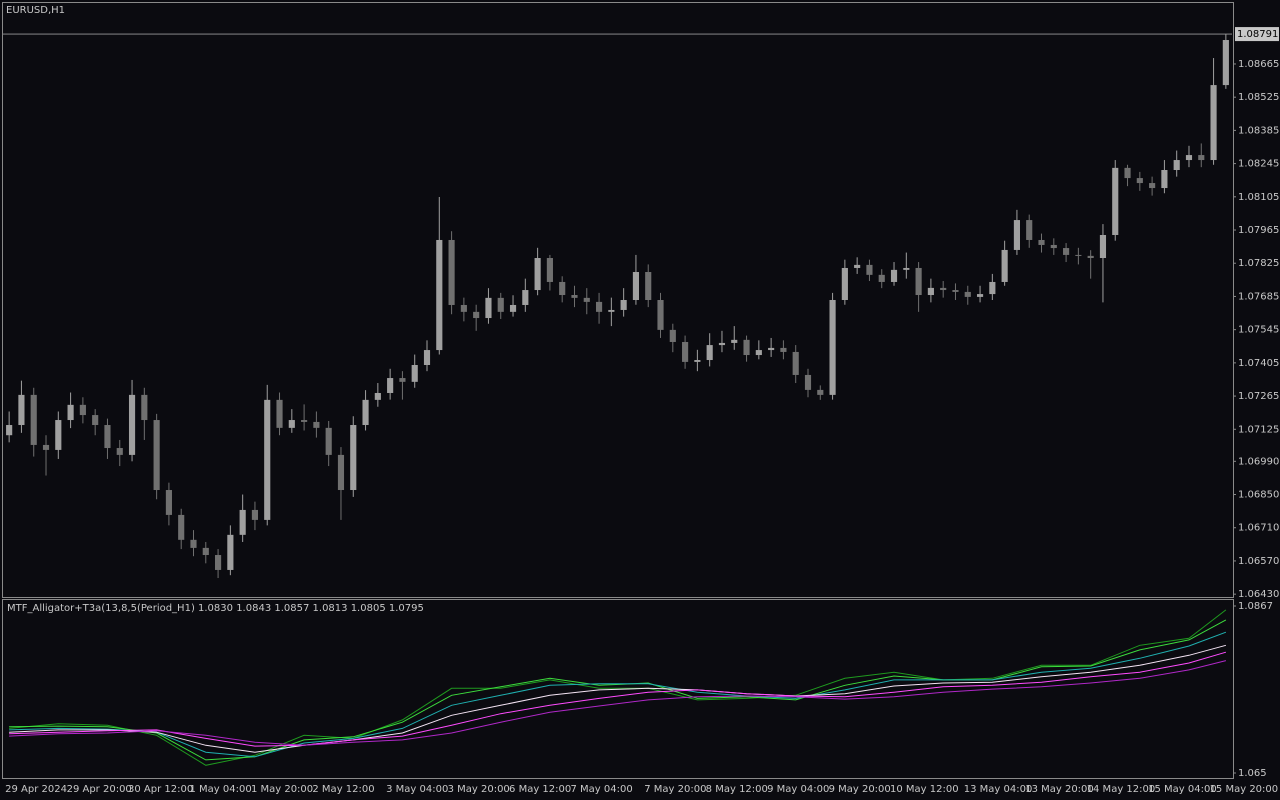  I want to click on y-tick-label: 1.07125, so click(1258, 429).